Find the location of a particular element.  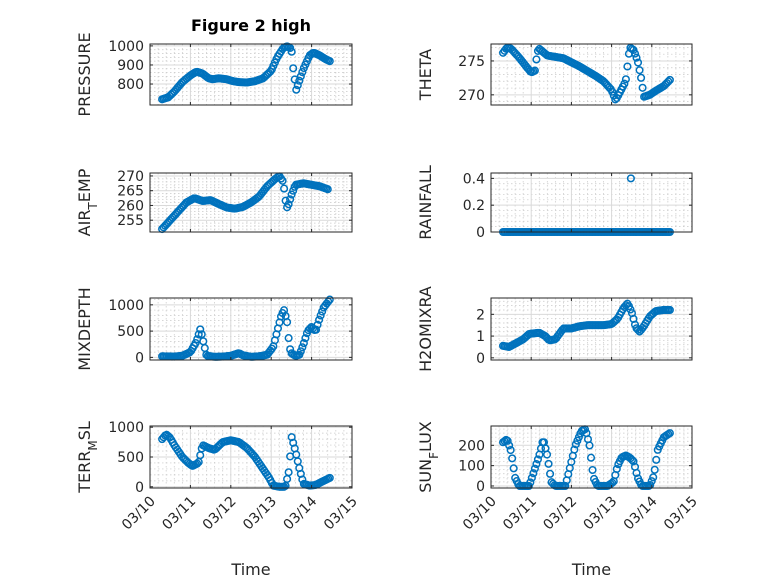

y-axis-label: RAINFALL is located at coordinates (425, 202).